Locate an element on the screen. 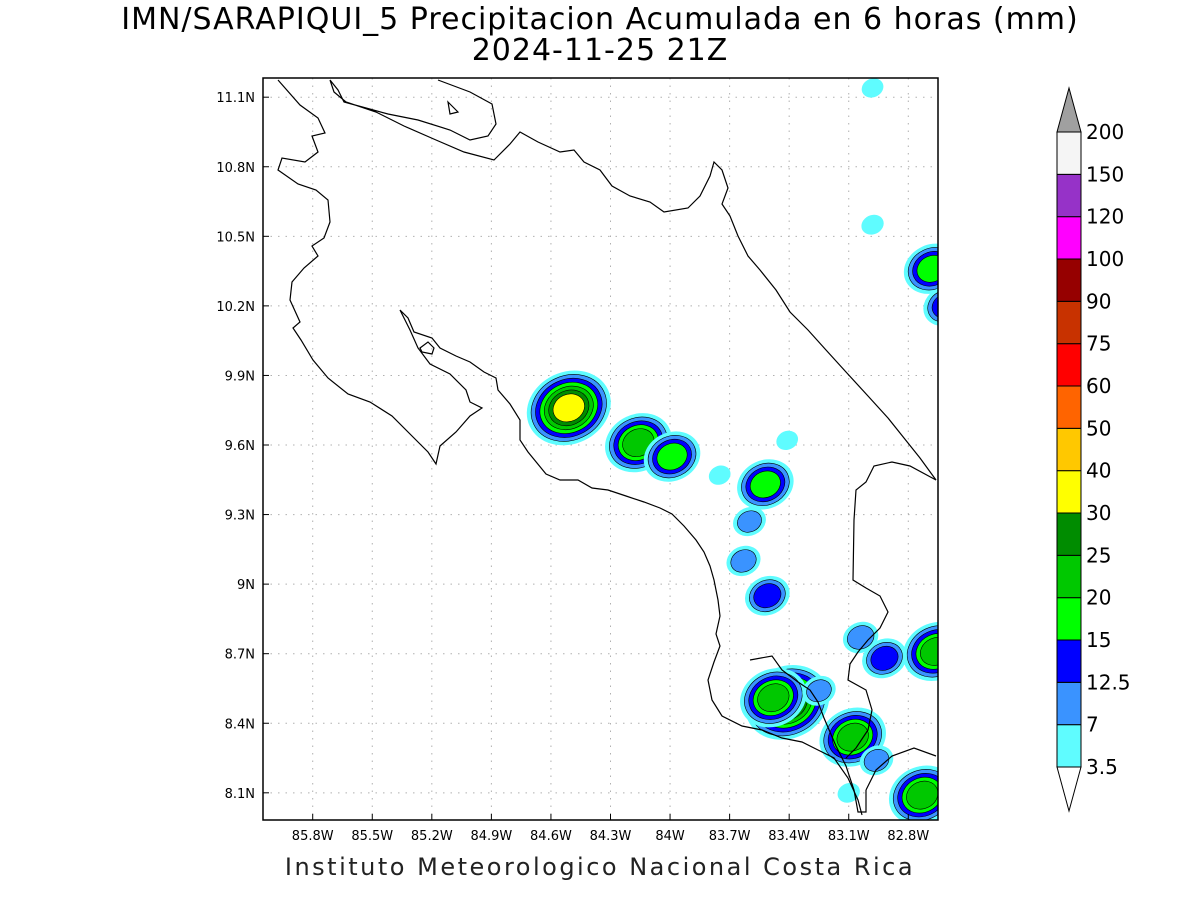 This screenshot has width=1200, height=900. colorbar-label: 100 is located at coordinates (1105, 259).